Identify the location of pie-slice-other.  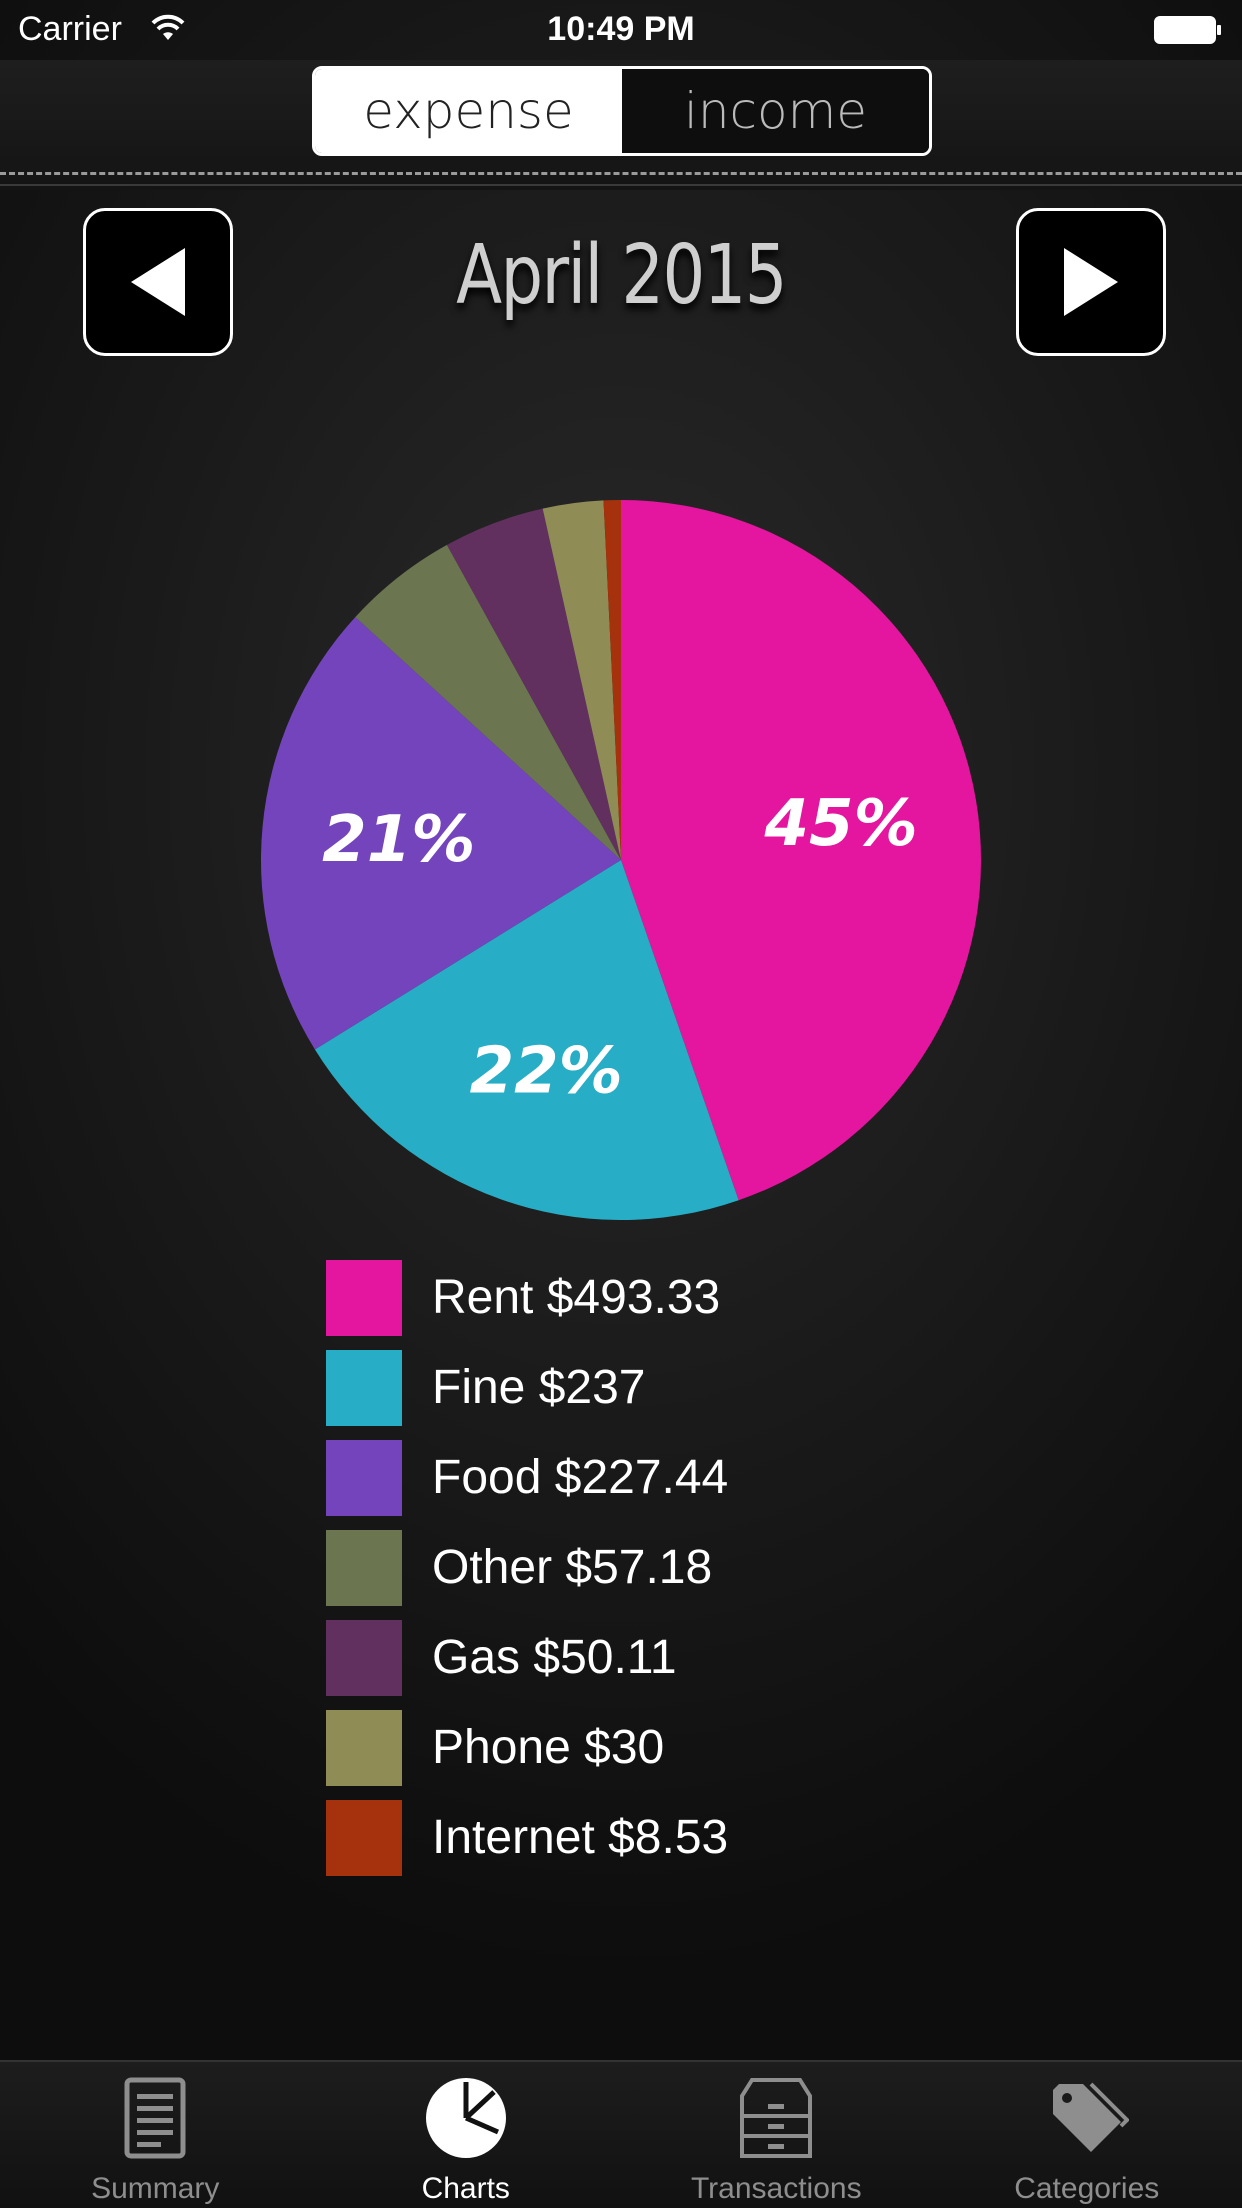
(488, 702).